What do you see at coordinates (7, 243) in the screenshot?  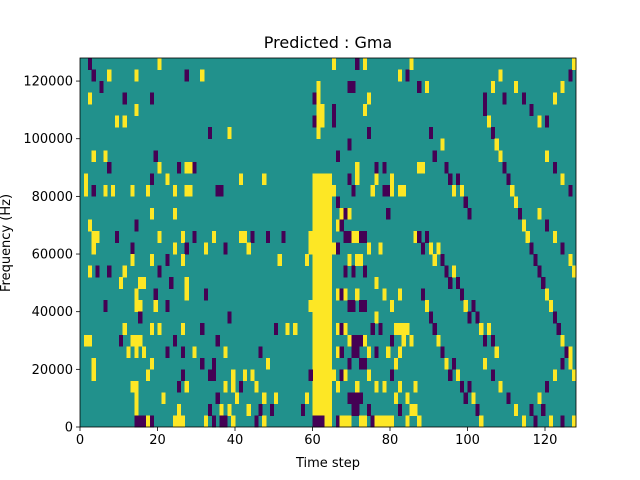 I see `y-axis-label: Frequency (Hz)` at bounding box center [7, 243].